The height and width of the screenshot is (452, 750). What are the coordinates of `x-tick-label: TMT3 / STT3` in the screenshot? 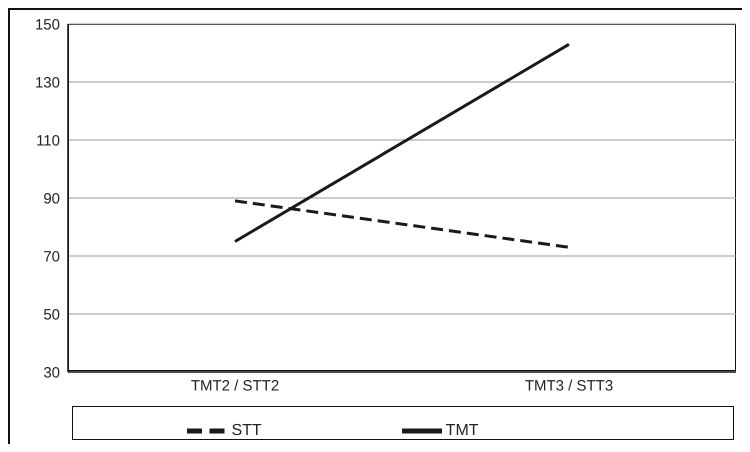 It's located at (569, 386).